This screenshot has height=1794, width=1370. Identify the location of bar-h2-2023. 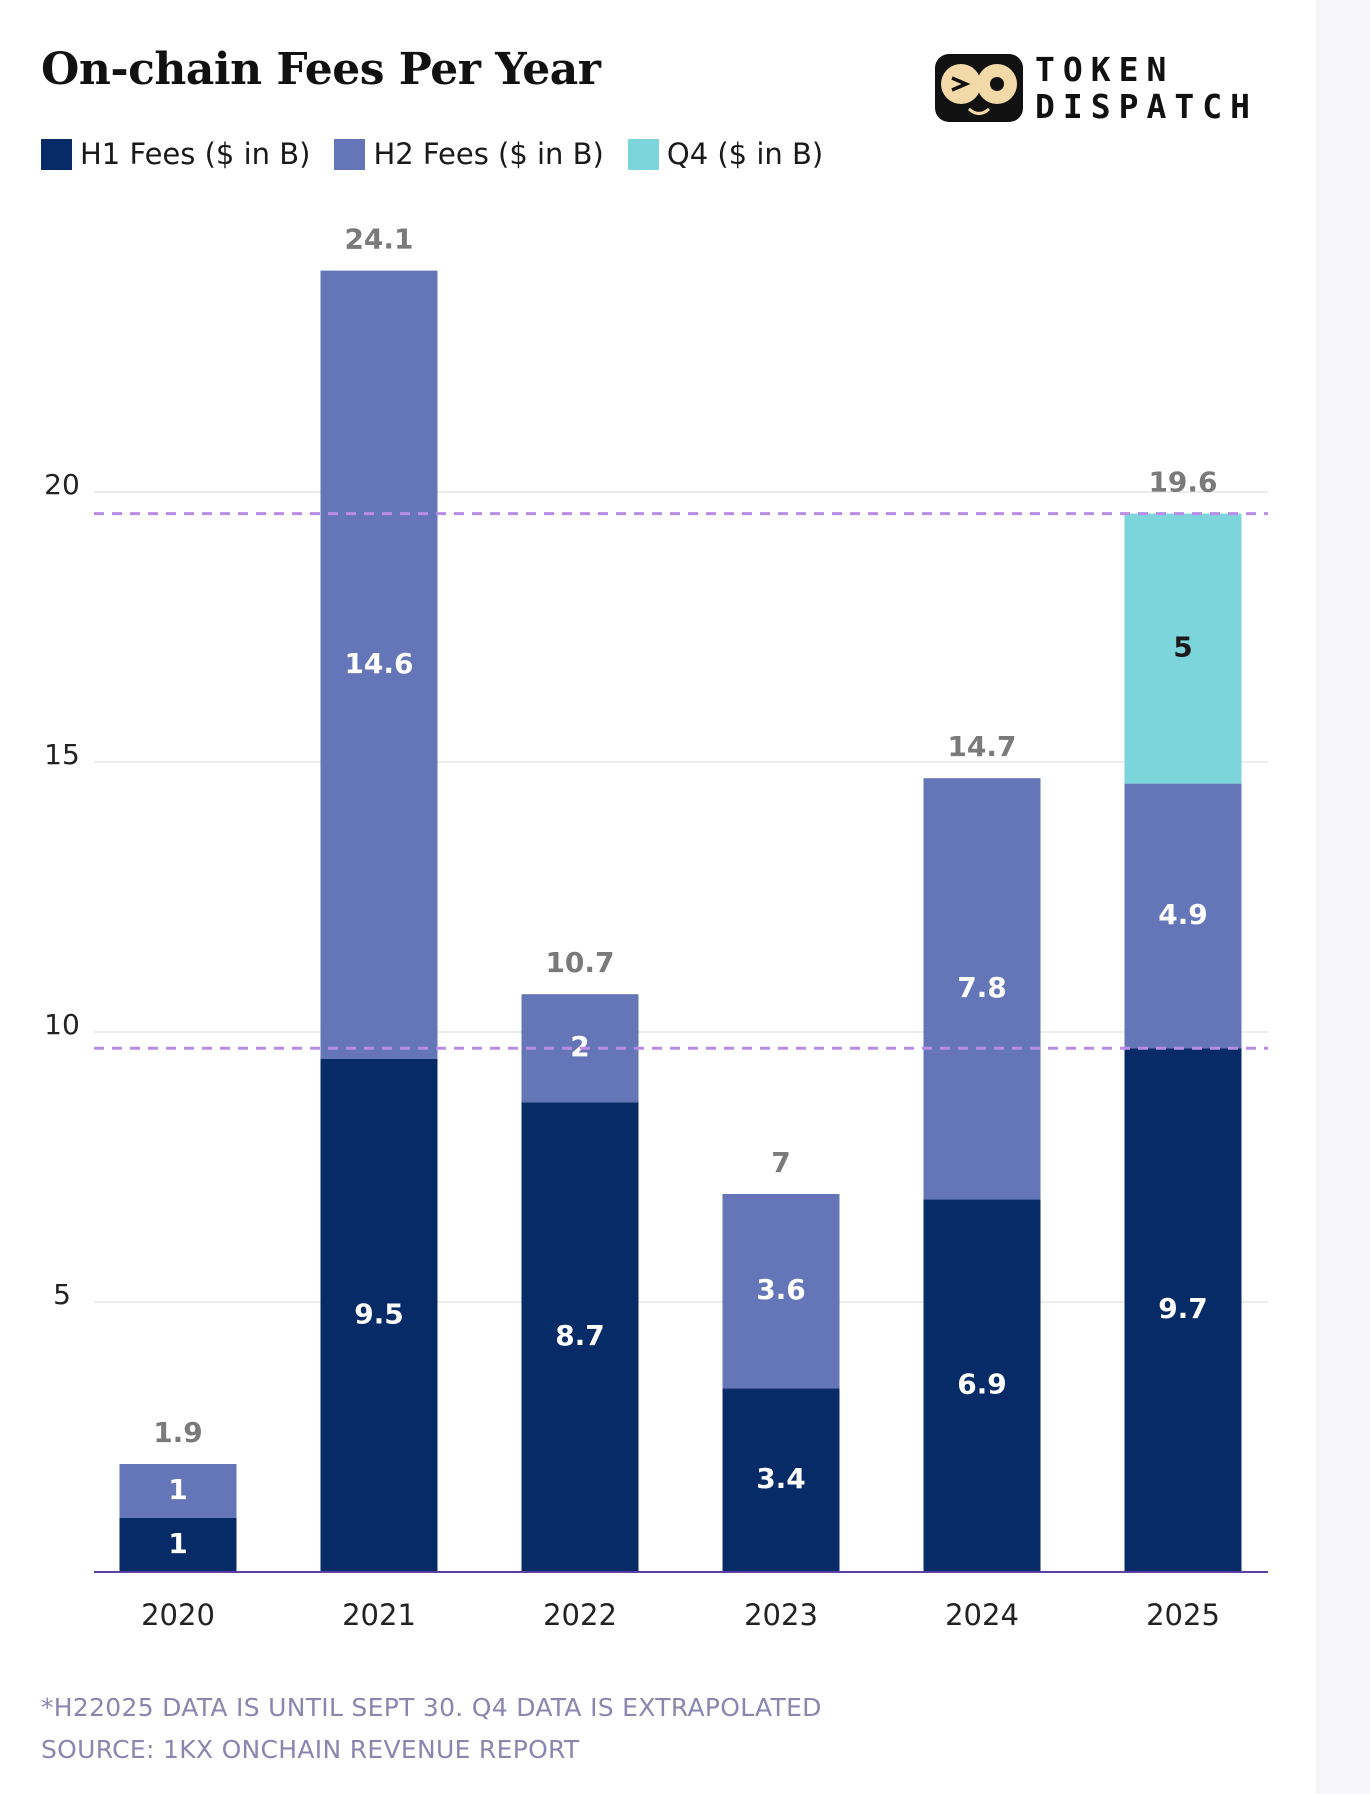
(781, 1291).